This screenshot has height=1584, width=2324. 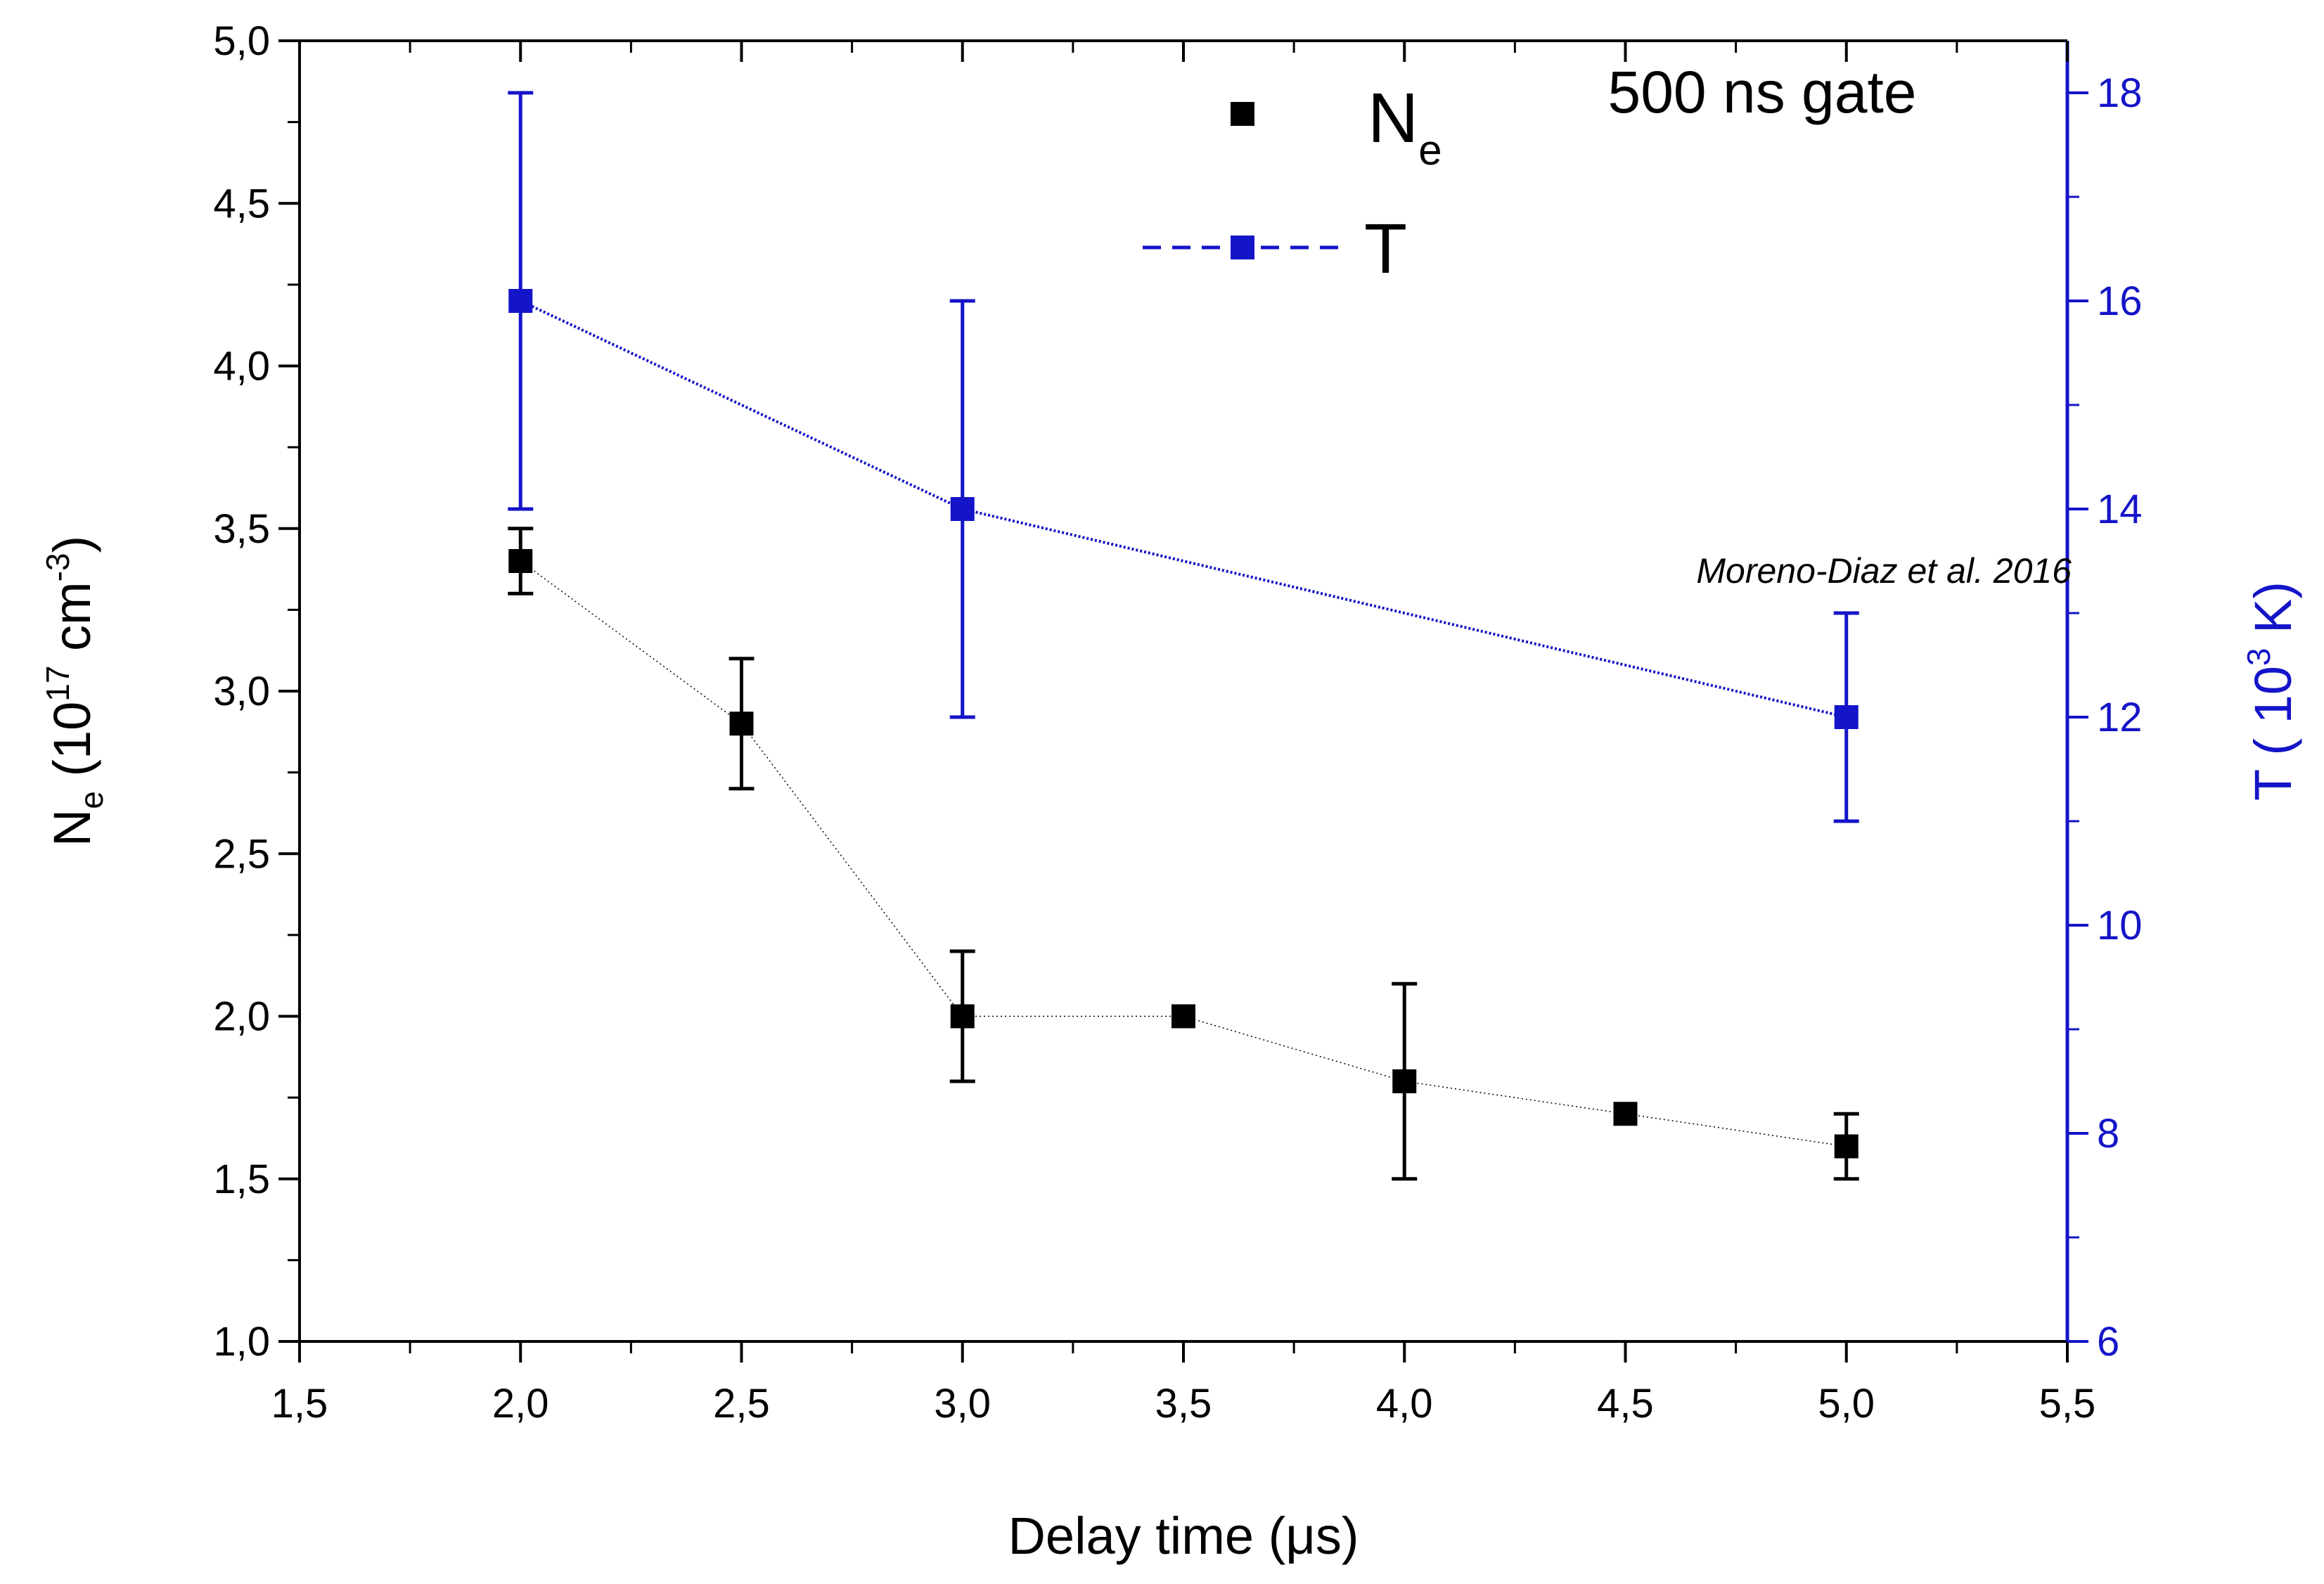 I want to click on y-right-tick-label: 16, so click(x=2120, y=301).